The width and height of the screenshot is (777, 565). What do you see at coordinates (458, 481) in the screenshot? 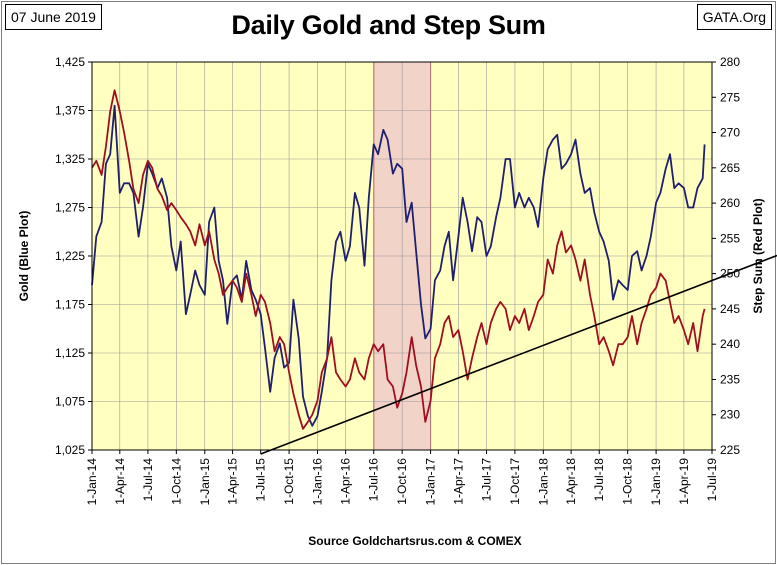
I see `x-tick-label: 1-Apr-17` at bounding box center [458, 481].